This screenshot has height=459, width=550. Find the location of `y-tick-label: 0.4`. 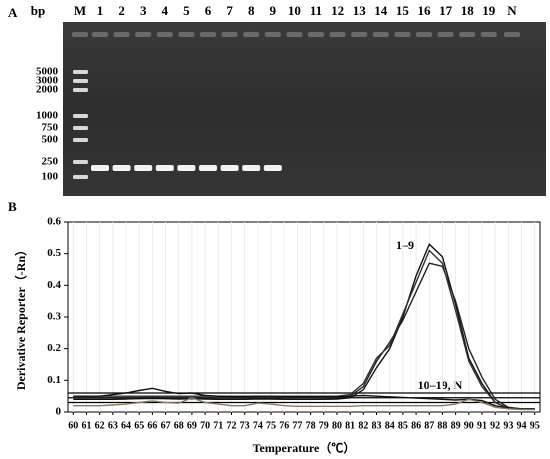

y-tick-label: 0.4 is located at coordinates (54, 285).